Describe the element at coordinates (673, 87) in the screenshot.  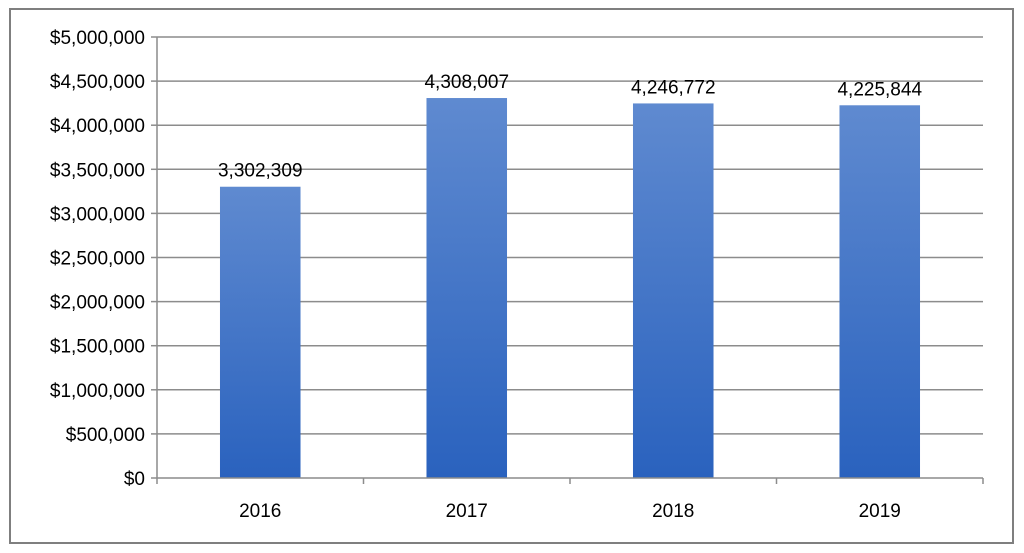
I see `data-label-2018: 4,246,772` at that location.